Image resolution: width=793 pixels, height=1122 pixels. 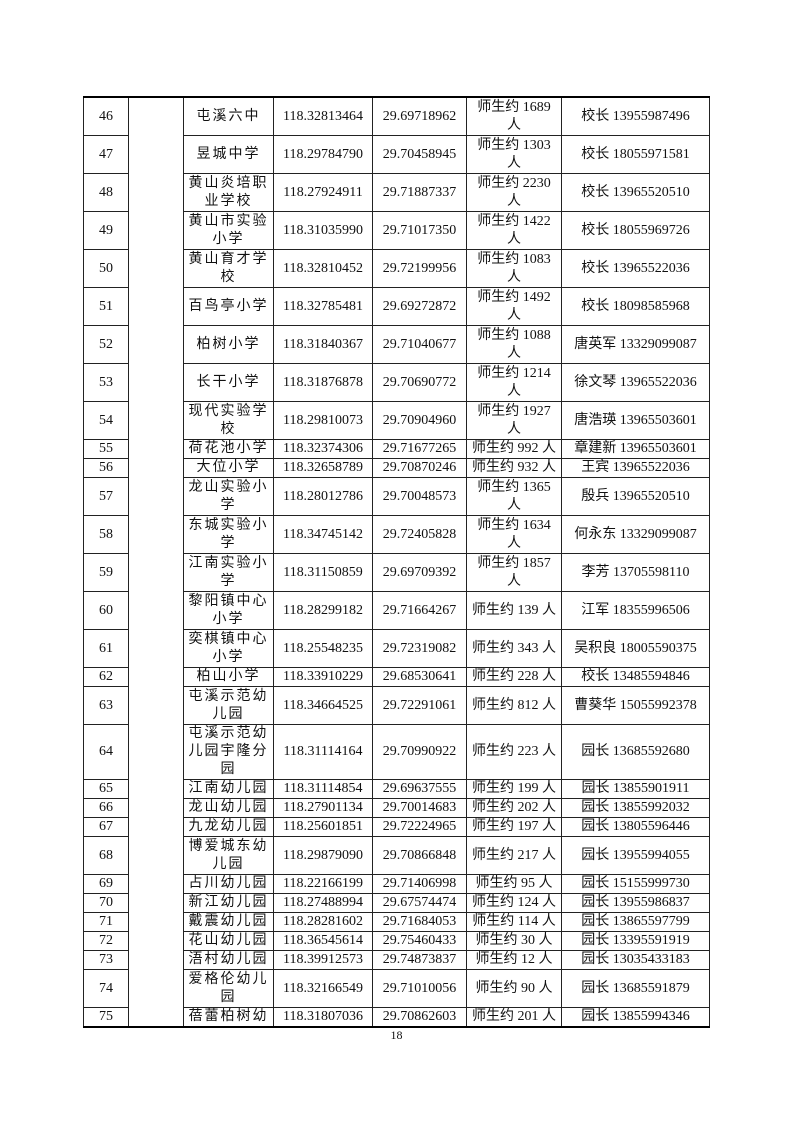 What do you see at coordinates (514, 449) in the screenshot?
I see `population-count: 师生约 992 人` at bounding box center [514, 449].